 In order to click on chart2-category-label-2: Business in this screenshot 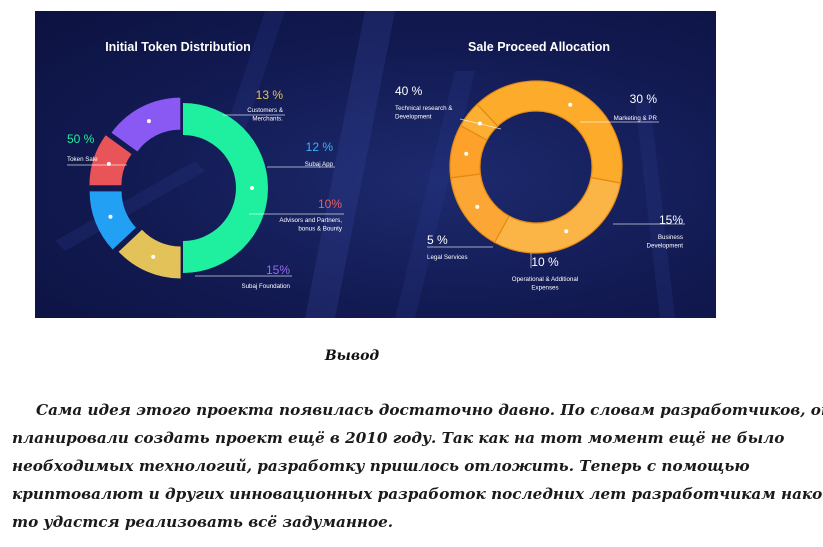, I will do `click(670, 237)`.